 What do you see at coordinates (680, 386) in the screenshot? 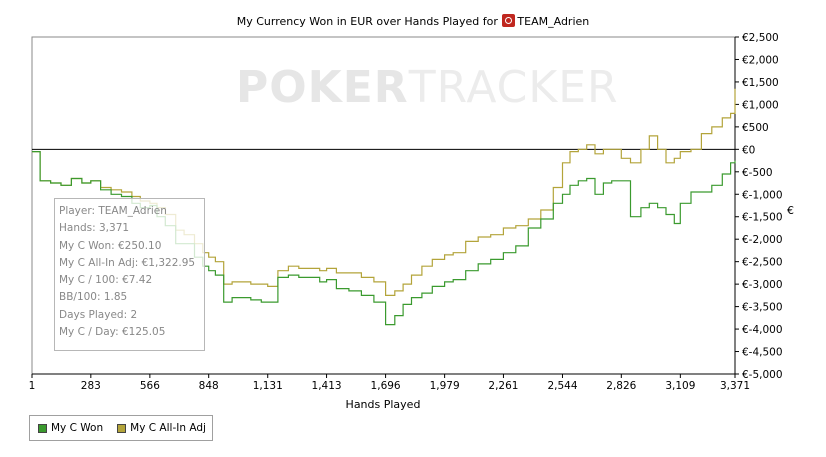
I see `x-tick-label: 3,109` at bounding box center [680, 386].